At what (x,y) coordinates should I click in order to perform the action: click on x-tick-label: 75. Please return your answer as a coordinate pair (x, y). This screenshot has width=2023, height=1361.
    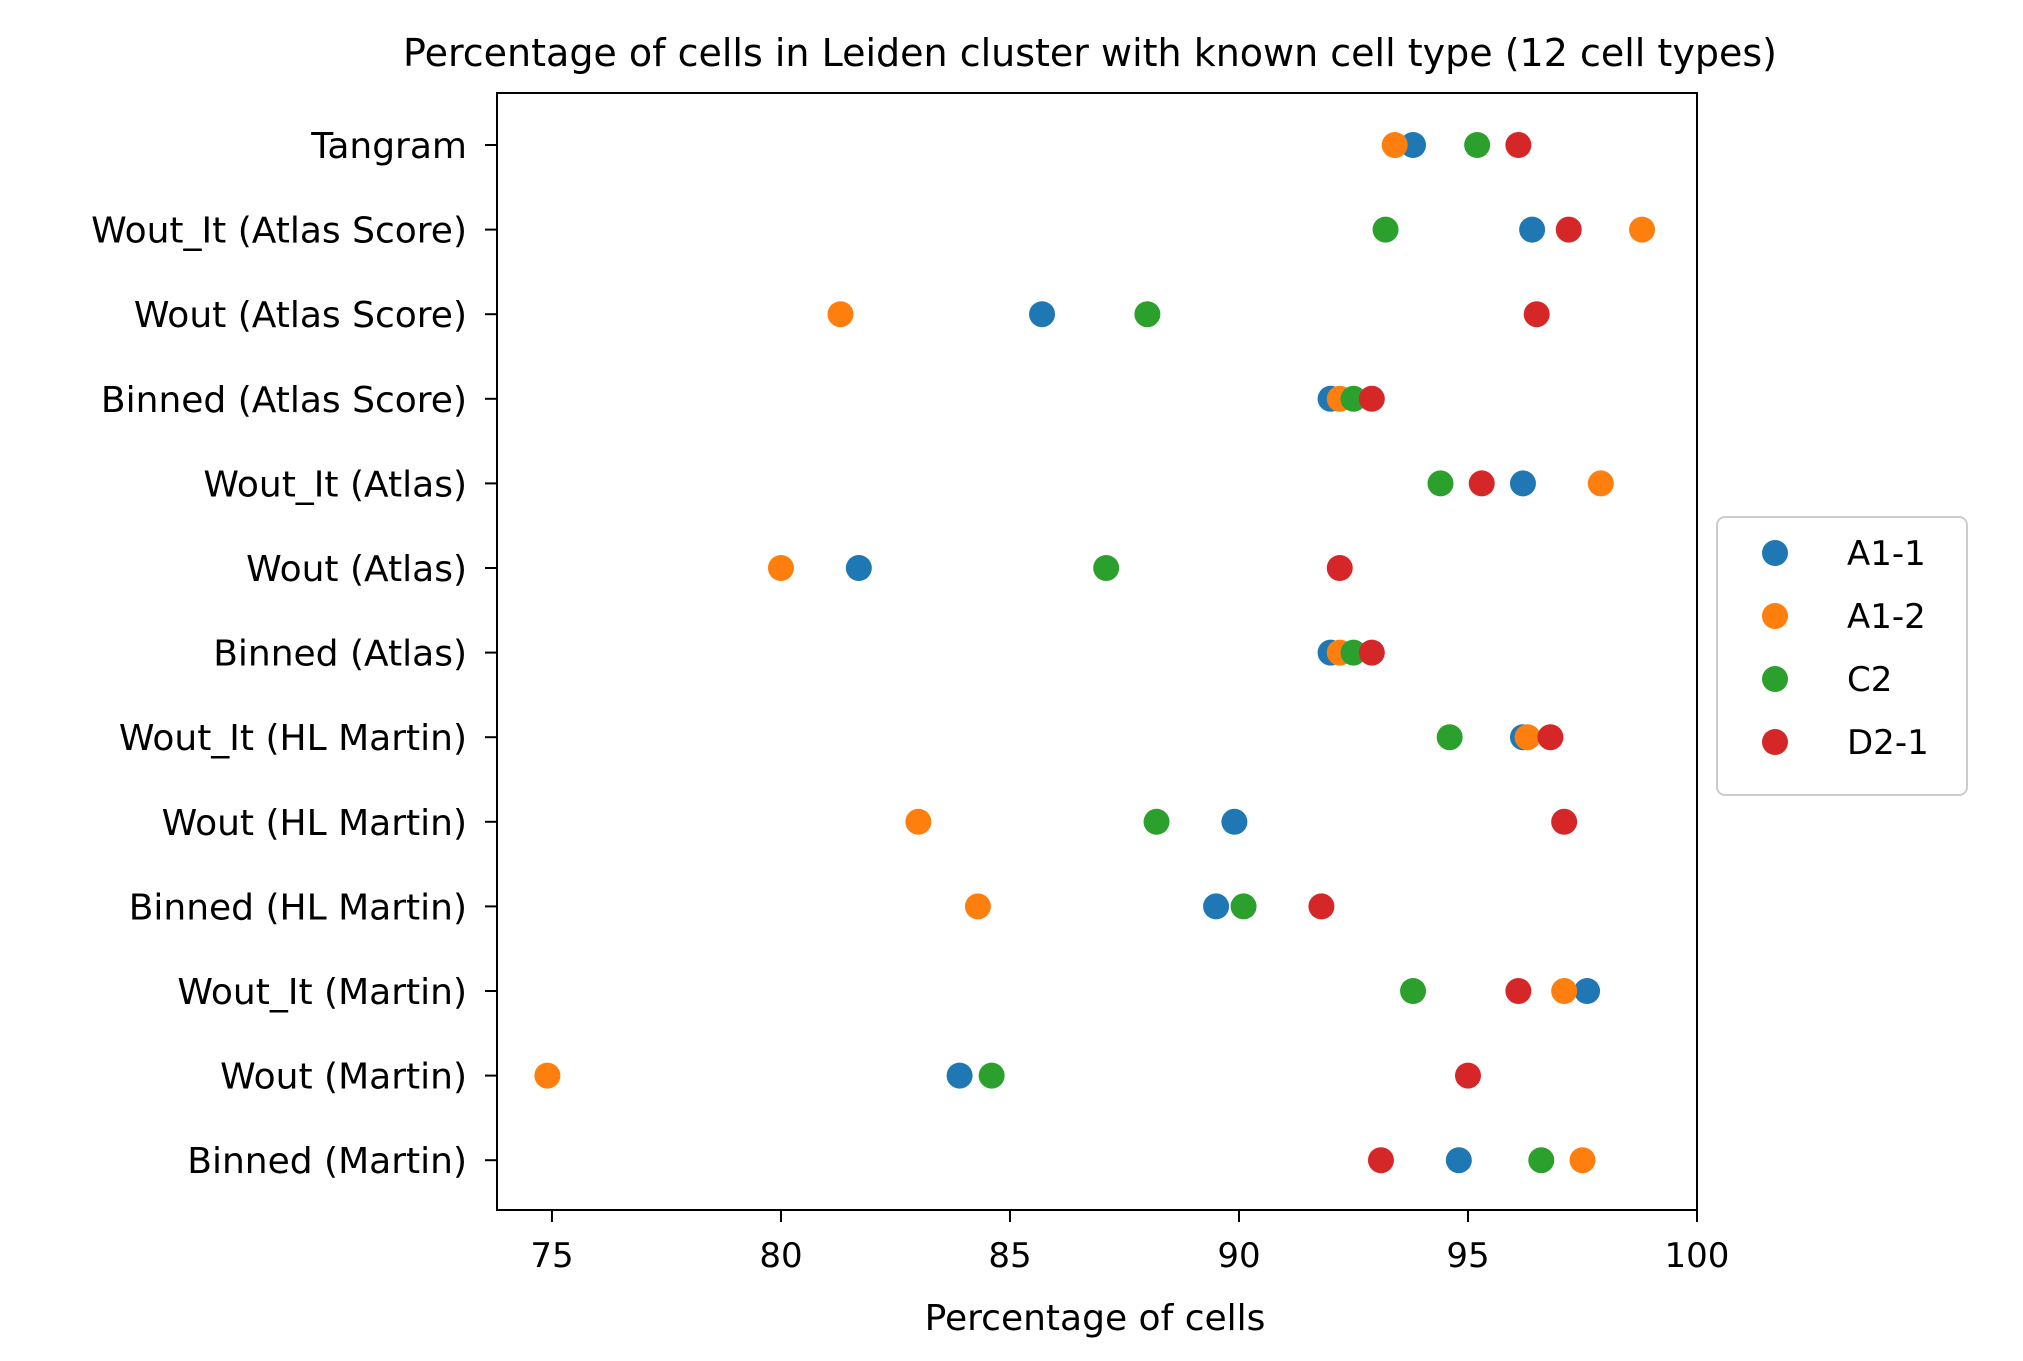
    Looking at the image, I should click on (551, 1256).